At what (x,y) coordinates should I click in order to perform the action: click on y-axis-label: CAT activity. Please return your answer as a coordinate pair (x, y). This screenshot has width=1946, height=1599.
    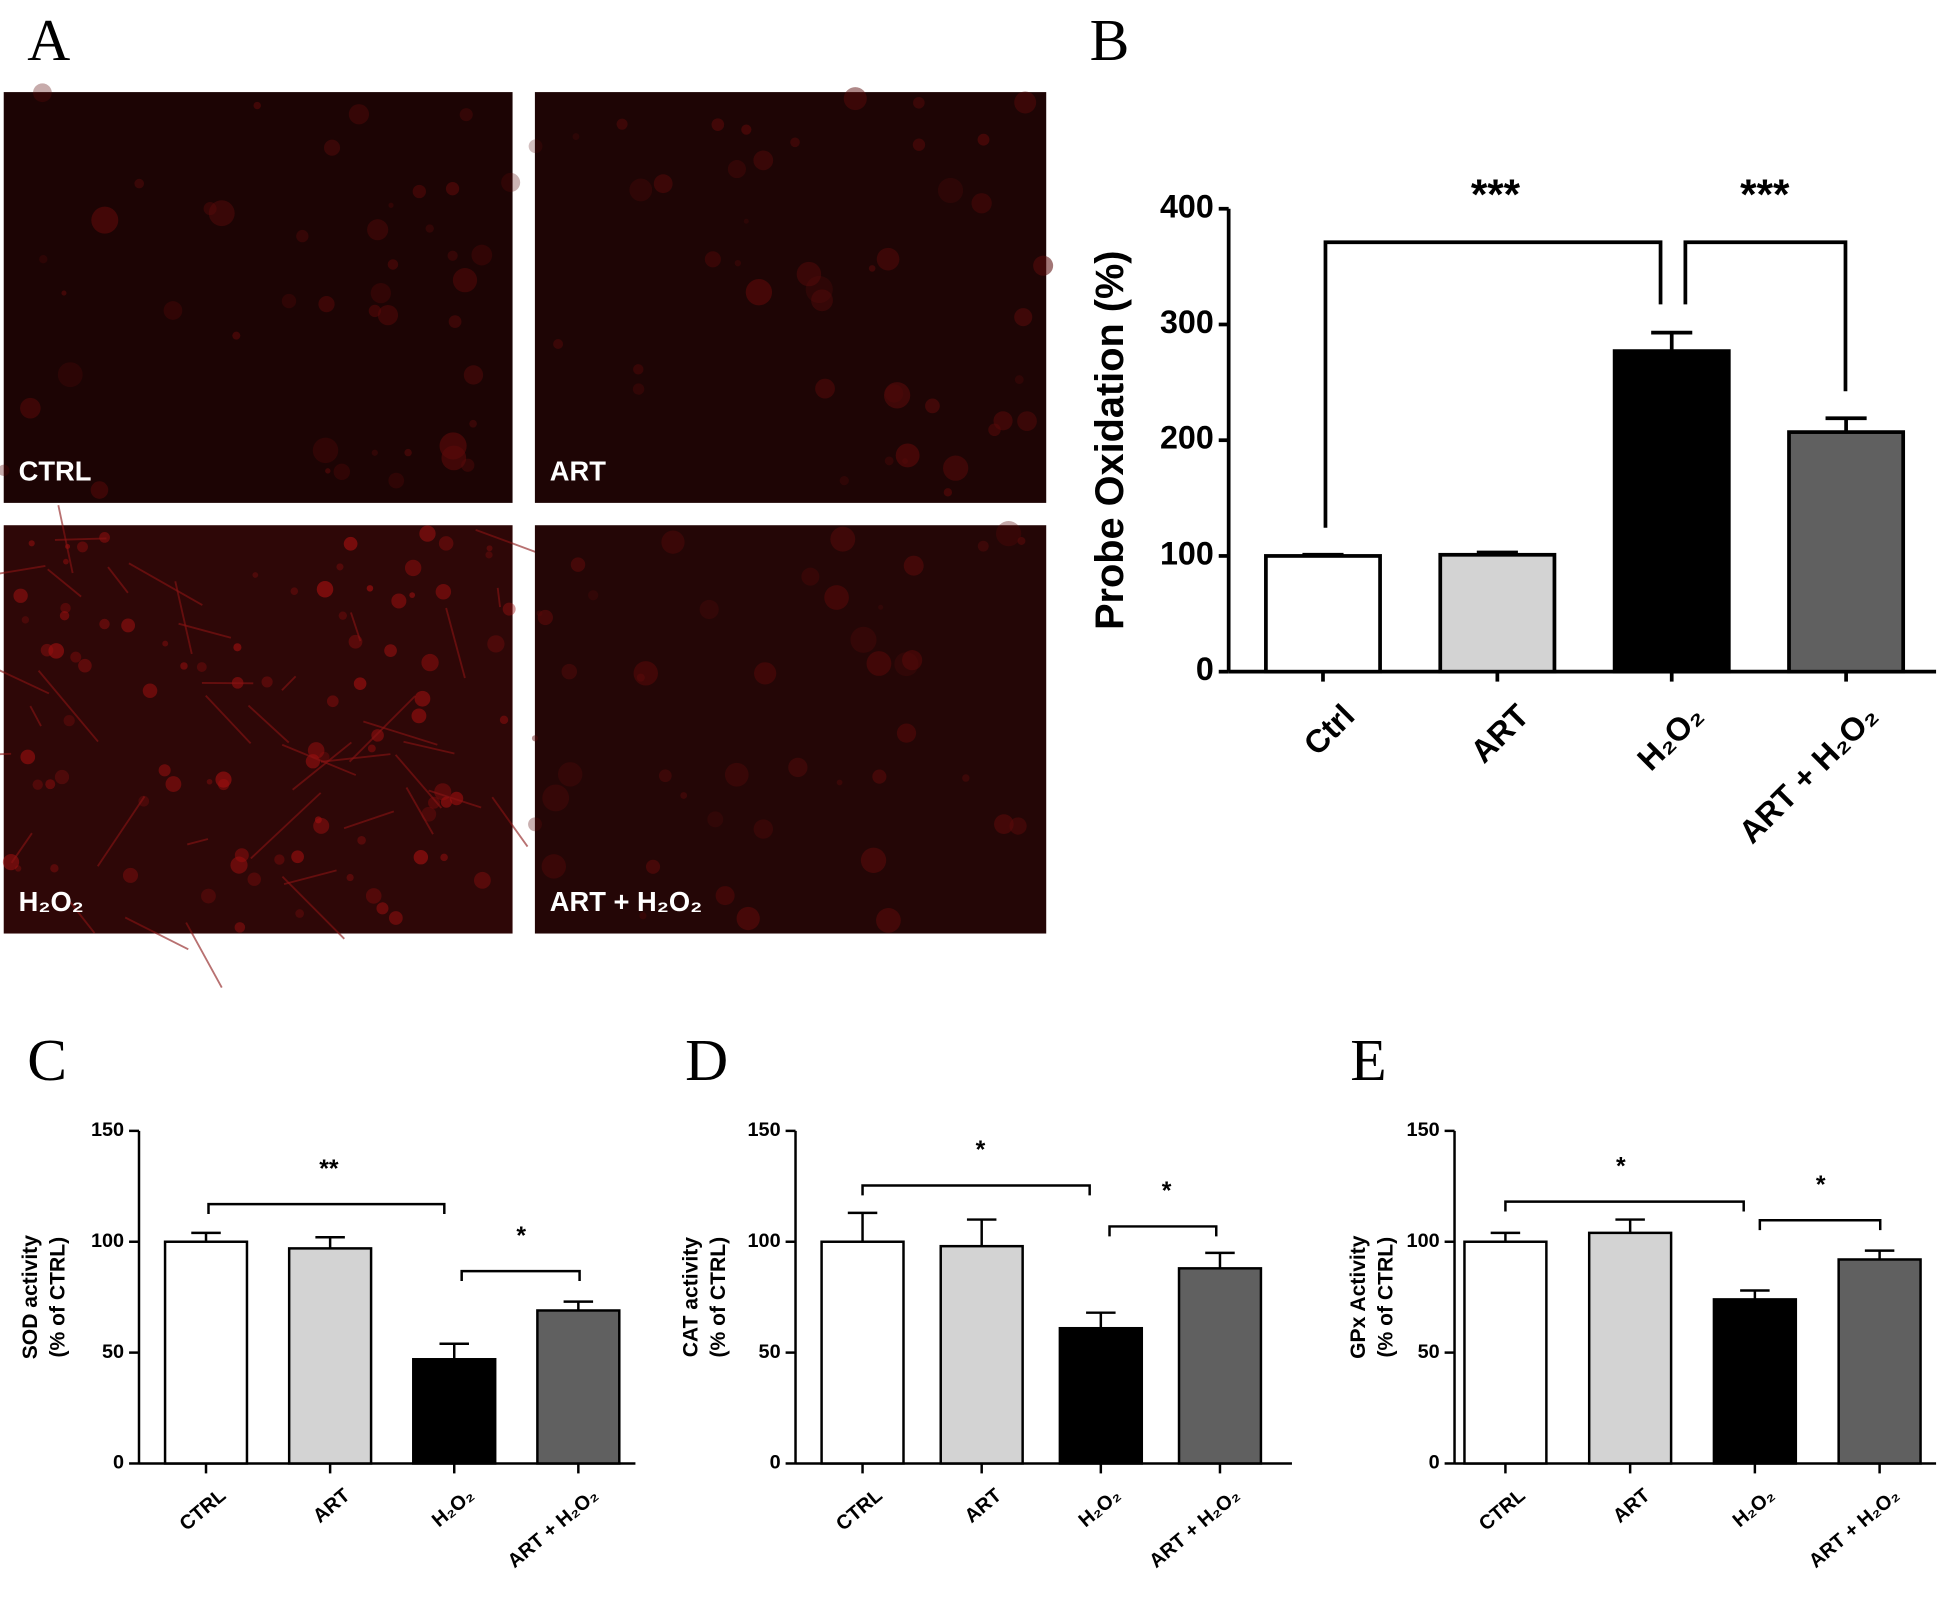
    Looking at the image, I should click on (690, 1297).